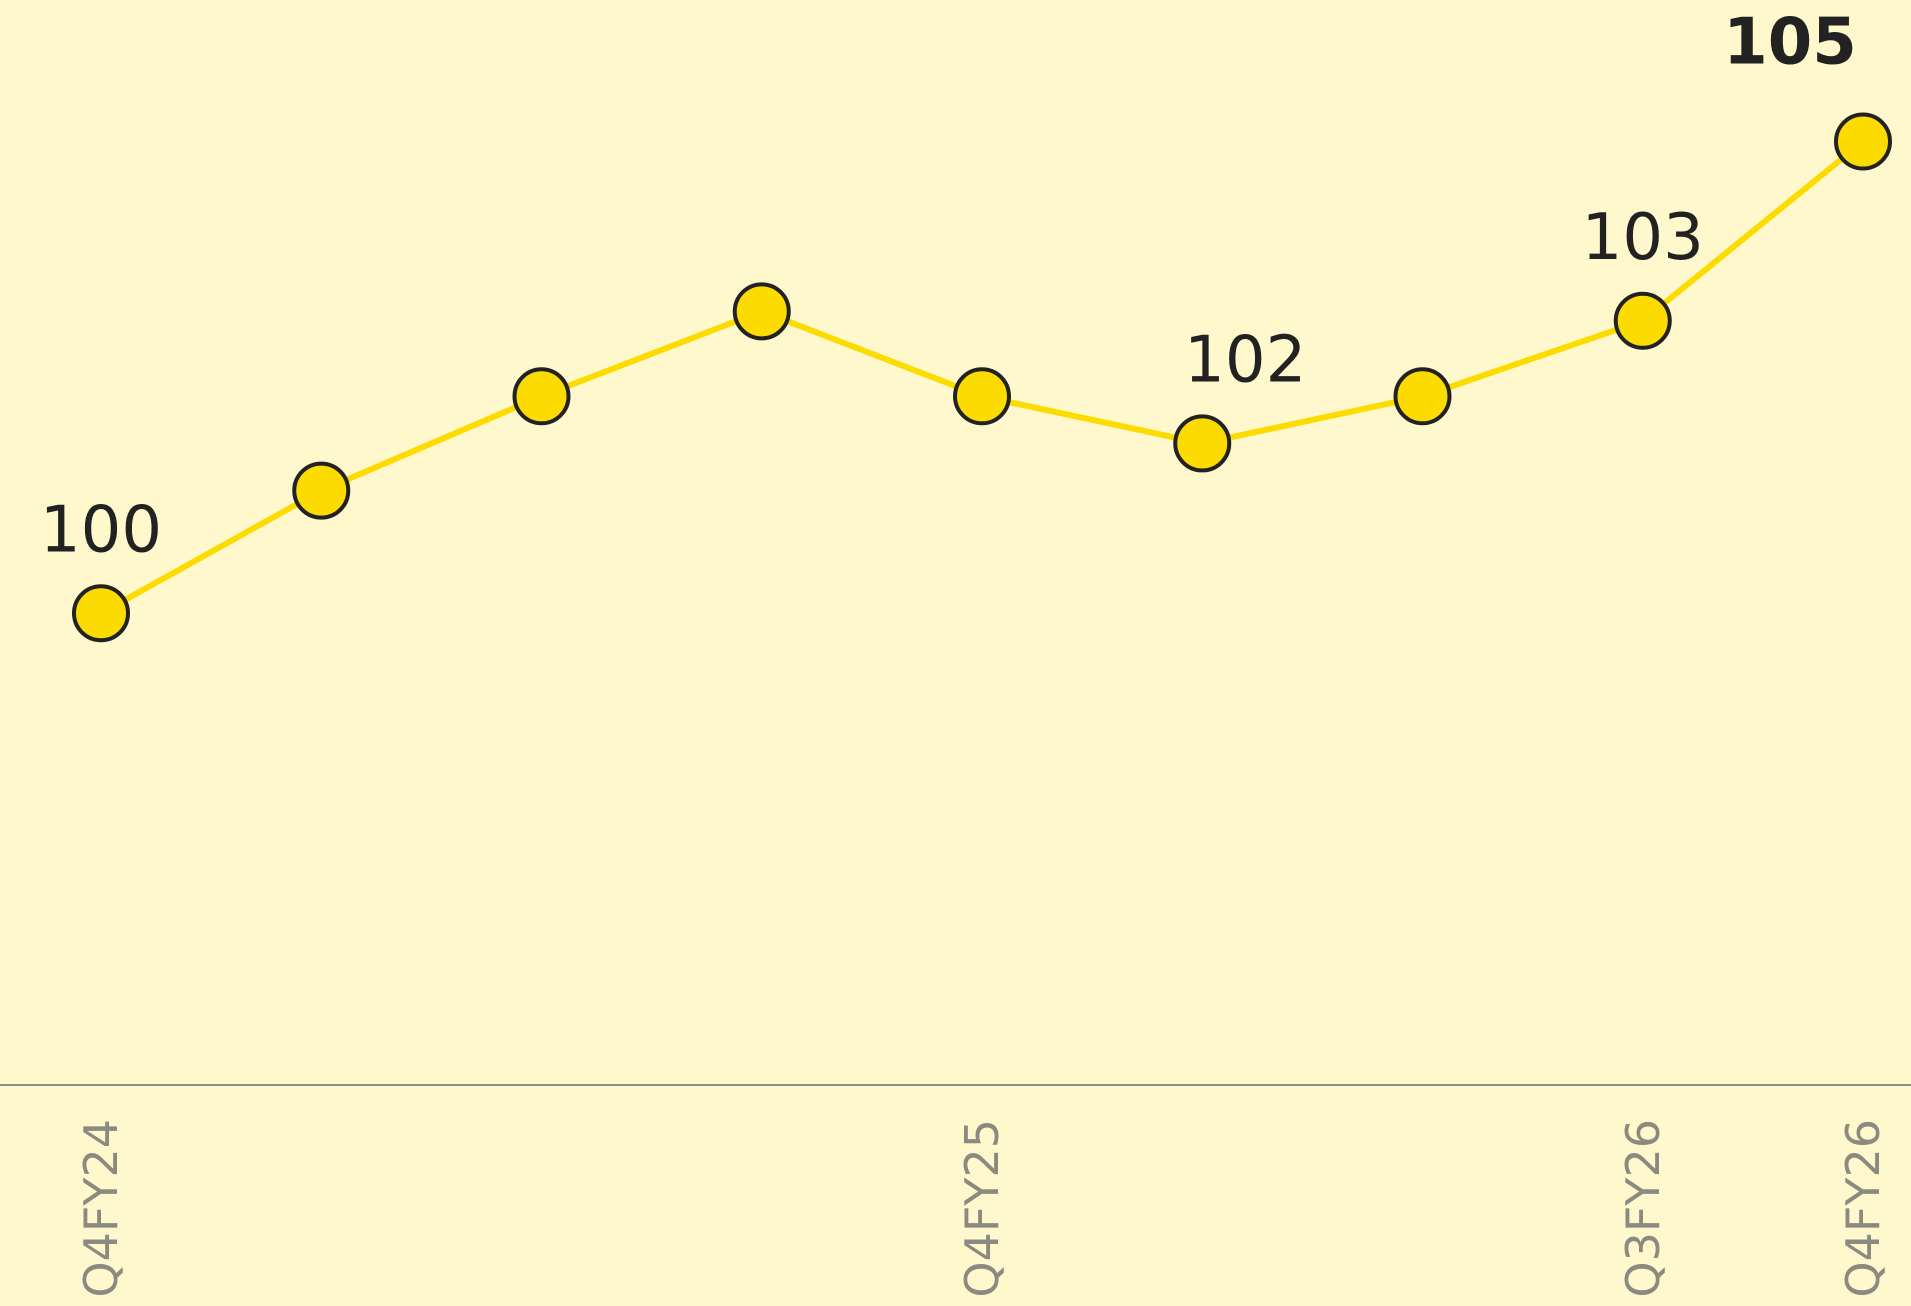 This screenshot has height=1306, width=1911. What do you see at coordinates (101, 530) in the screenshot?
I see `data-label: 100` at bounding box center [101, 530].